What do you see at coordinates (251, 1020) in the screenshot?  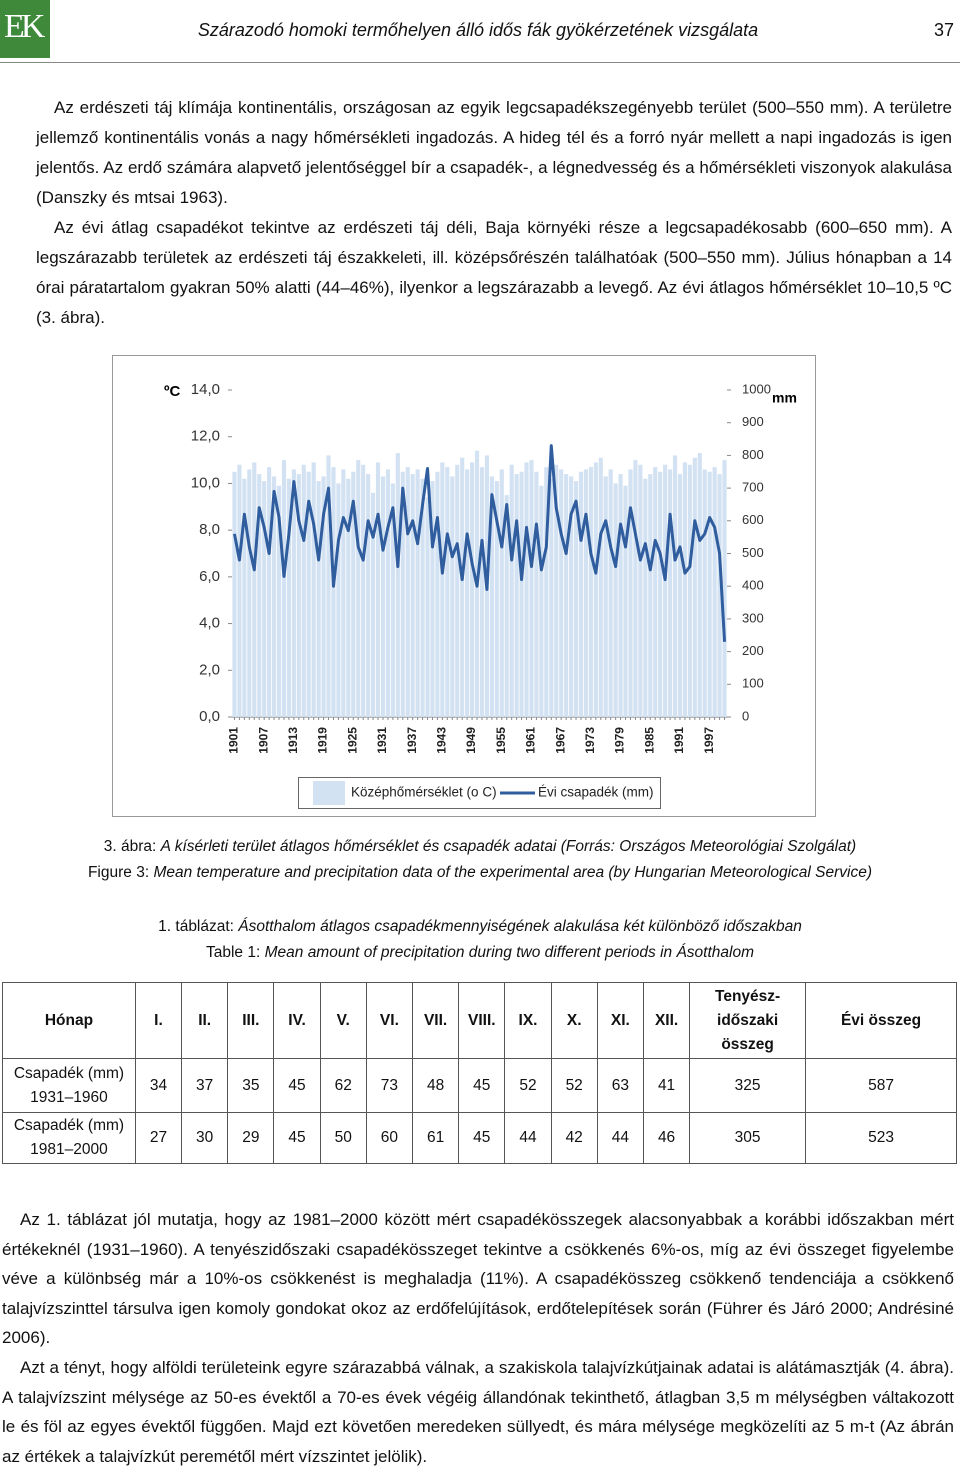 I see `header-cell: III.` at bounding box center [251, 1020].